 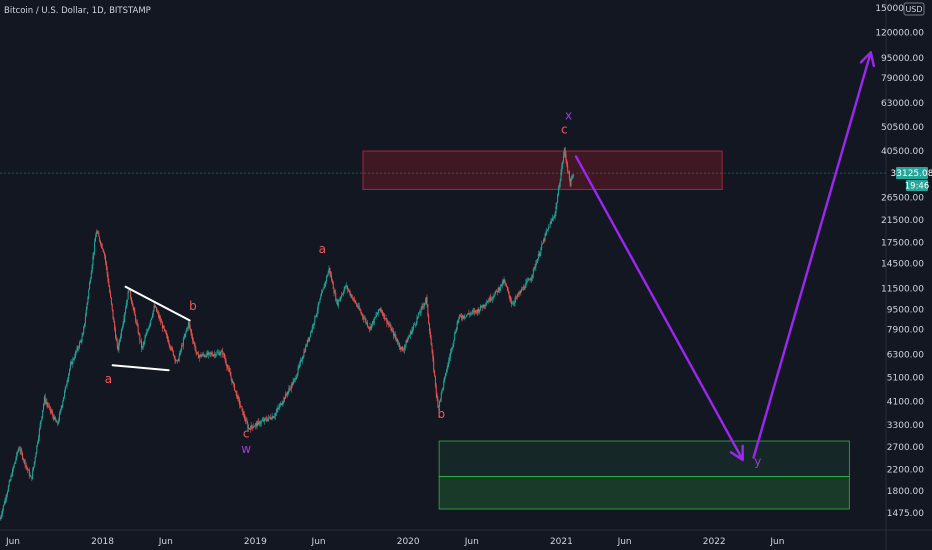 I want to click on zone-support-lower, so click(x=644, y=493).